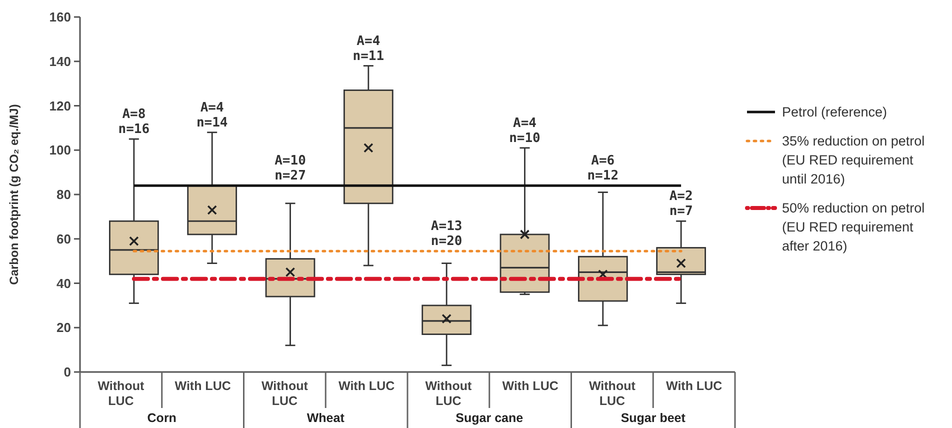 This screenshot has width=952, height=428. Describe the element at coordinates (63, 238) in the screenshot. I see `y-tick-label: 60` at that location.